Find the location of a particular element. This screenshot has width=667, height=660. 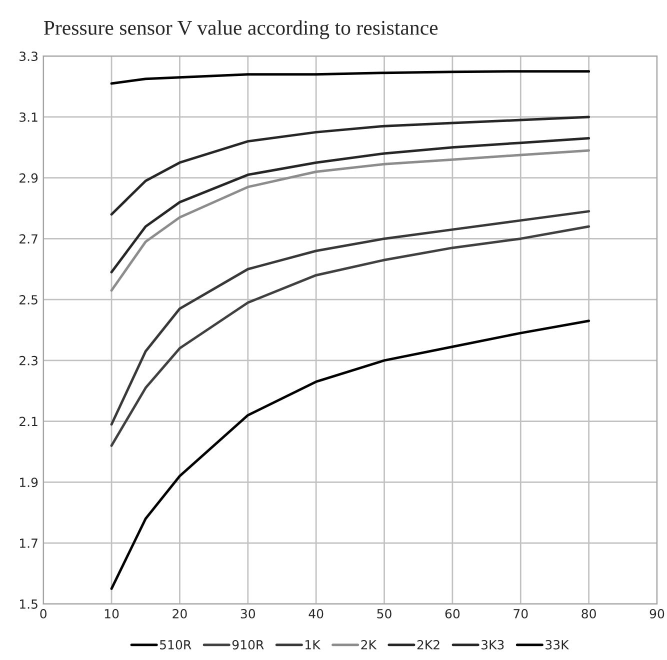

y-tick-label: 2.5 is located at coordinates (29, 299).